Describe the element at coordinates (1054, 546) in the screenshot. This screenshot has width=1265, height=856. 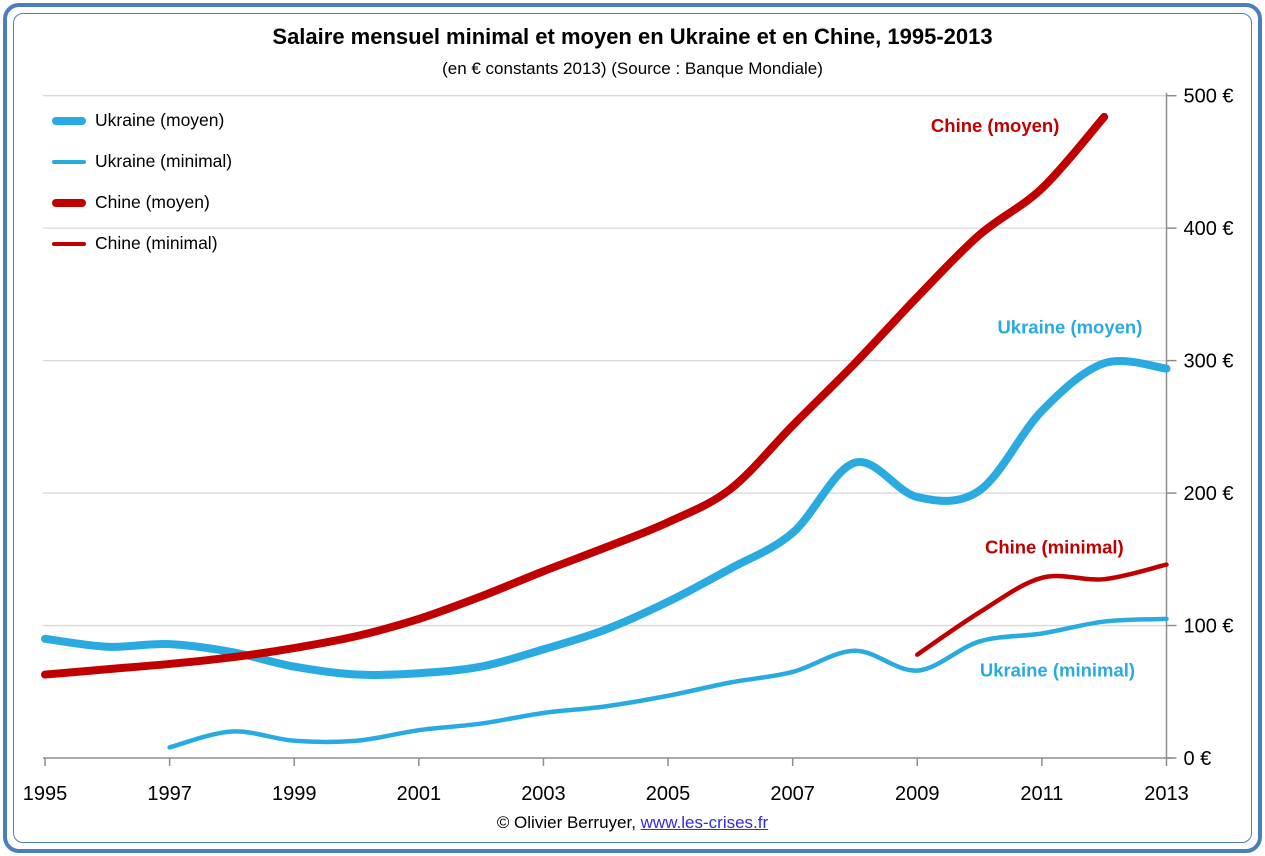
I see `series-label-chine-minimal: Chine (minimal)` at that location.